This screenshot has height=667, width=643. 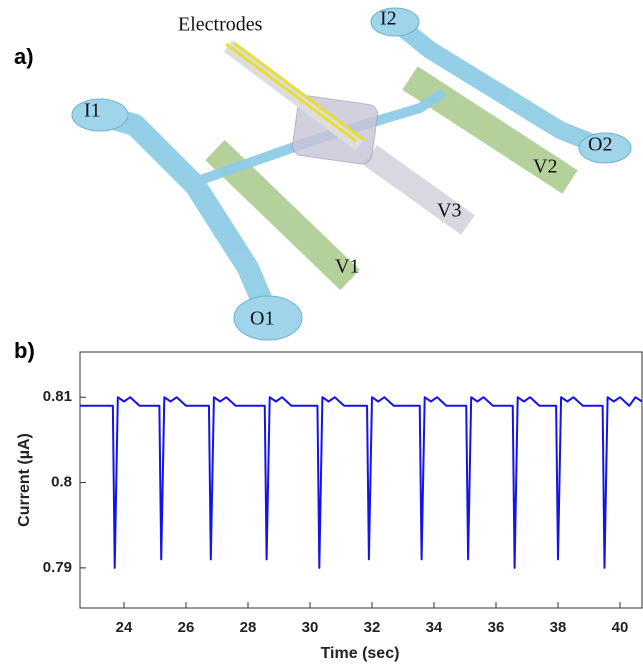 I want to click on label: V2, so click(x=545, y=167).